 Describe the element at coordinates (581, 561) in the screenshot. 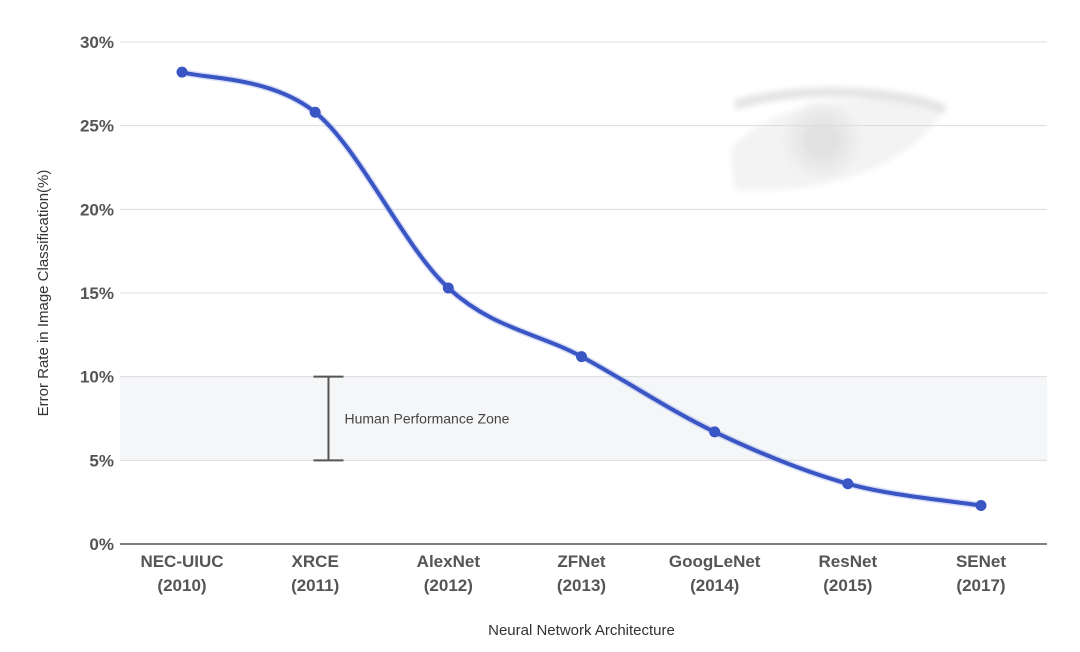

I see `x-tick-label: ZFNet` at that location.